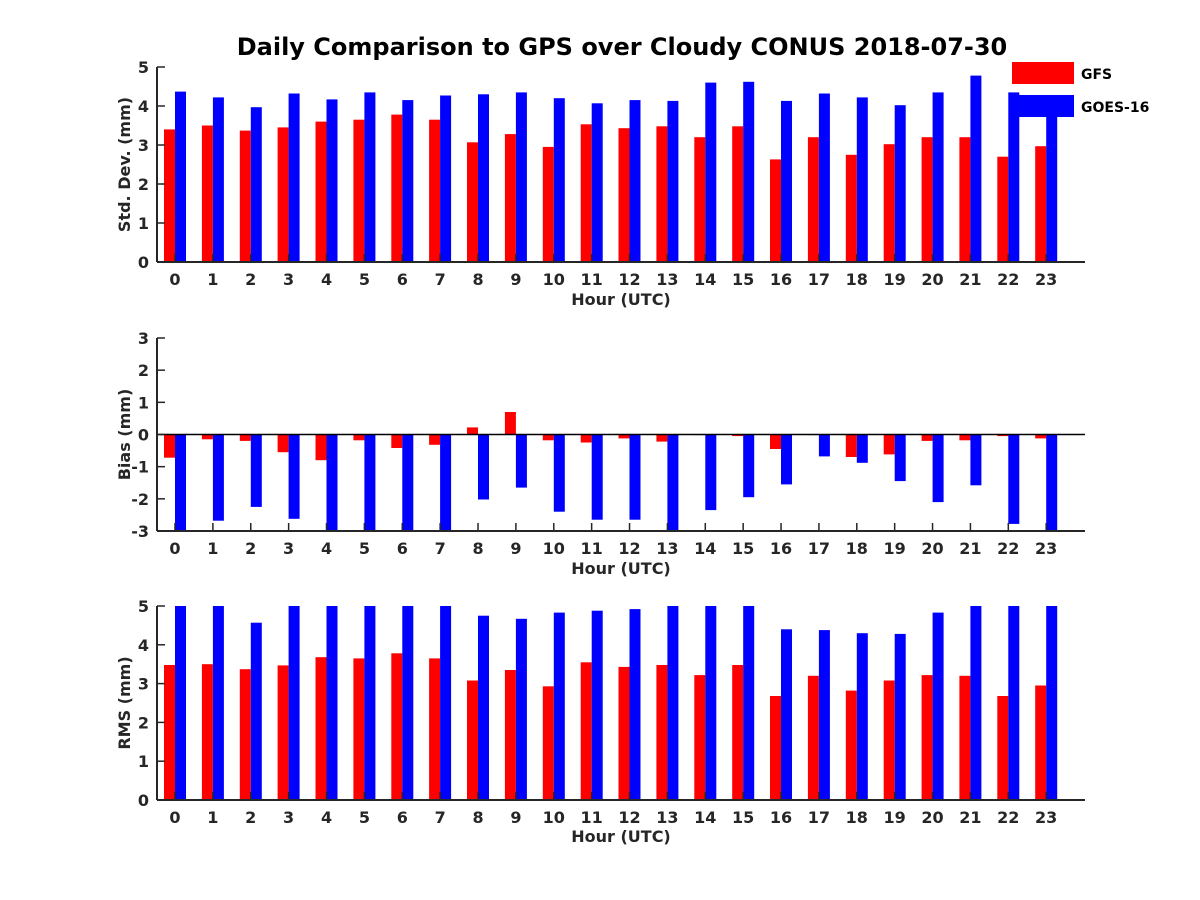 The width and height of the screenshot is (1200, 900). Describe the element at coordinates (629, 548) in the screenshot. I see `x-tick-label: 12` at that location.